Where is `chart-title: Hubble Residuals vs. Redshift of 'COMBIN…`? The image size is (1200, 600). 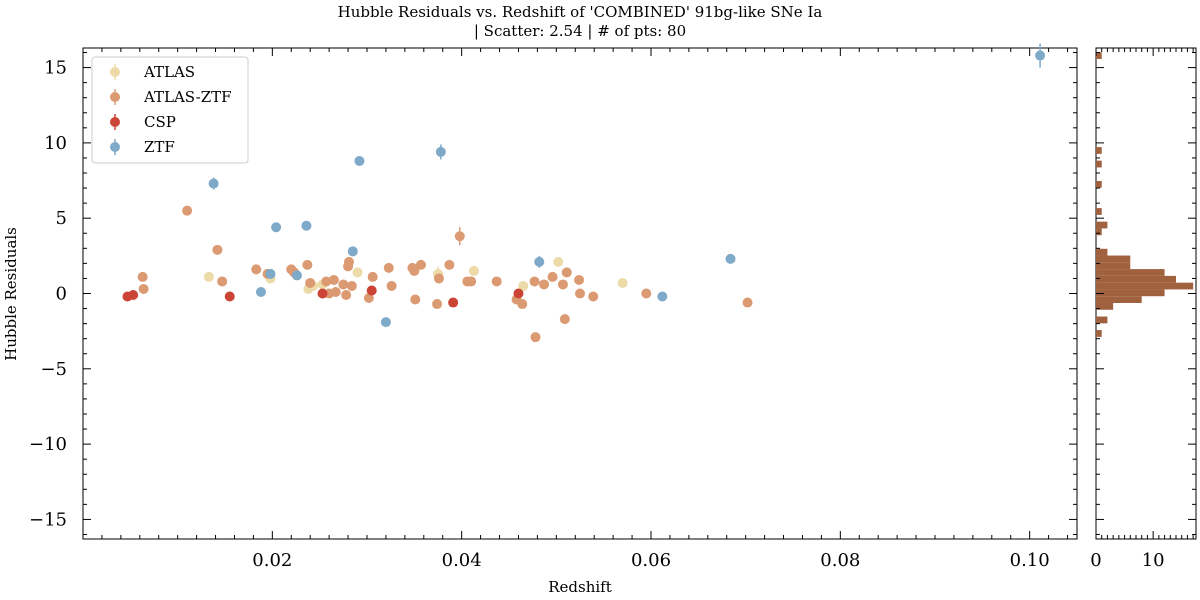
chart-title: Hubble Residuals vs. Redshift of 'COMBIN… is located at coordinates (580, 12).